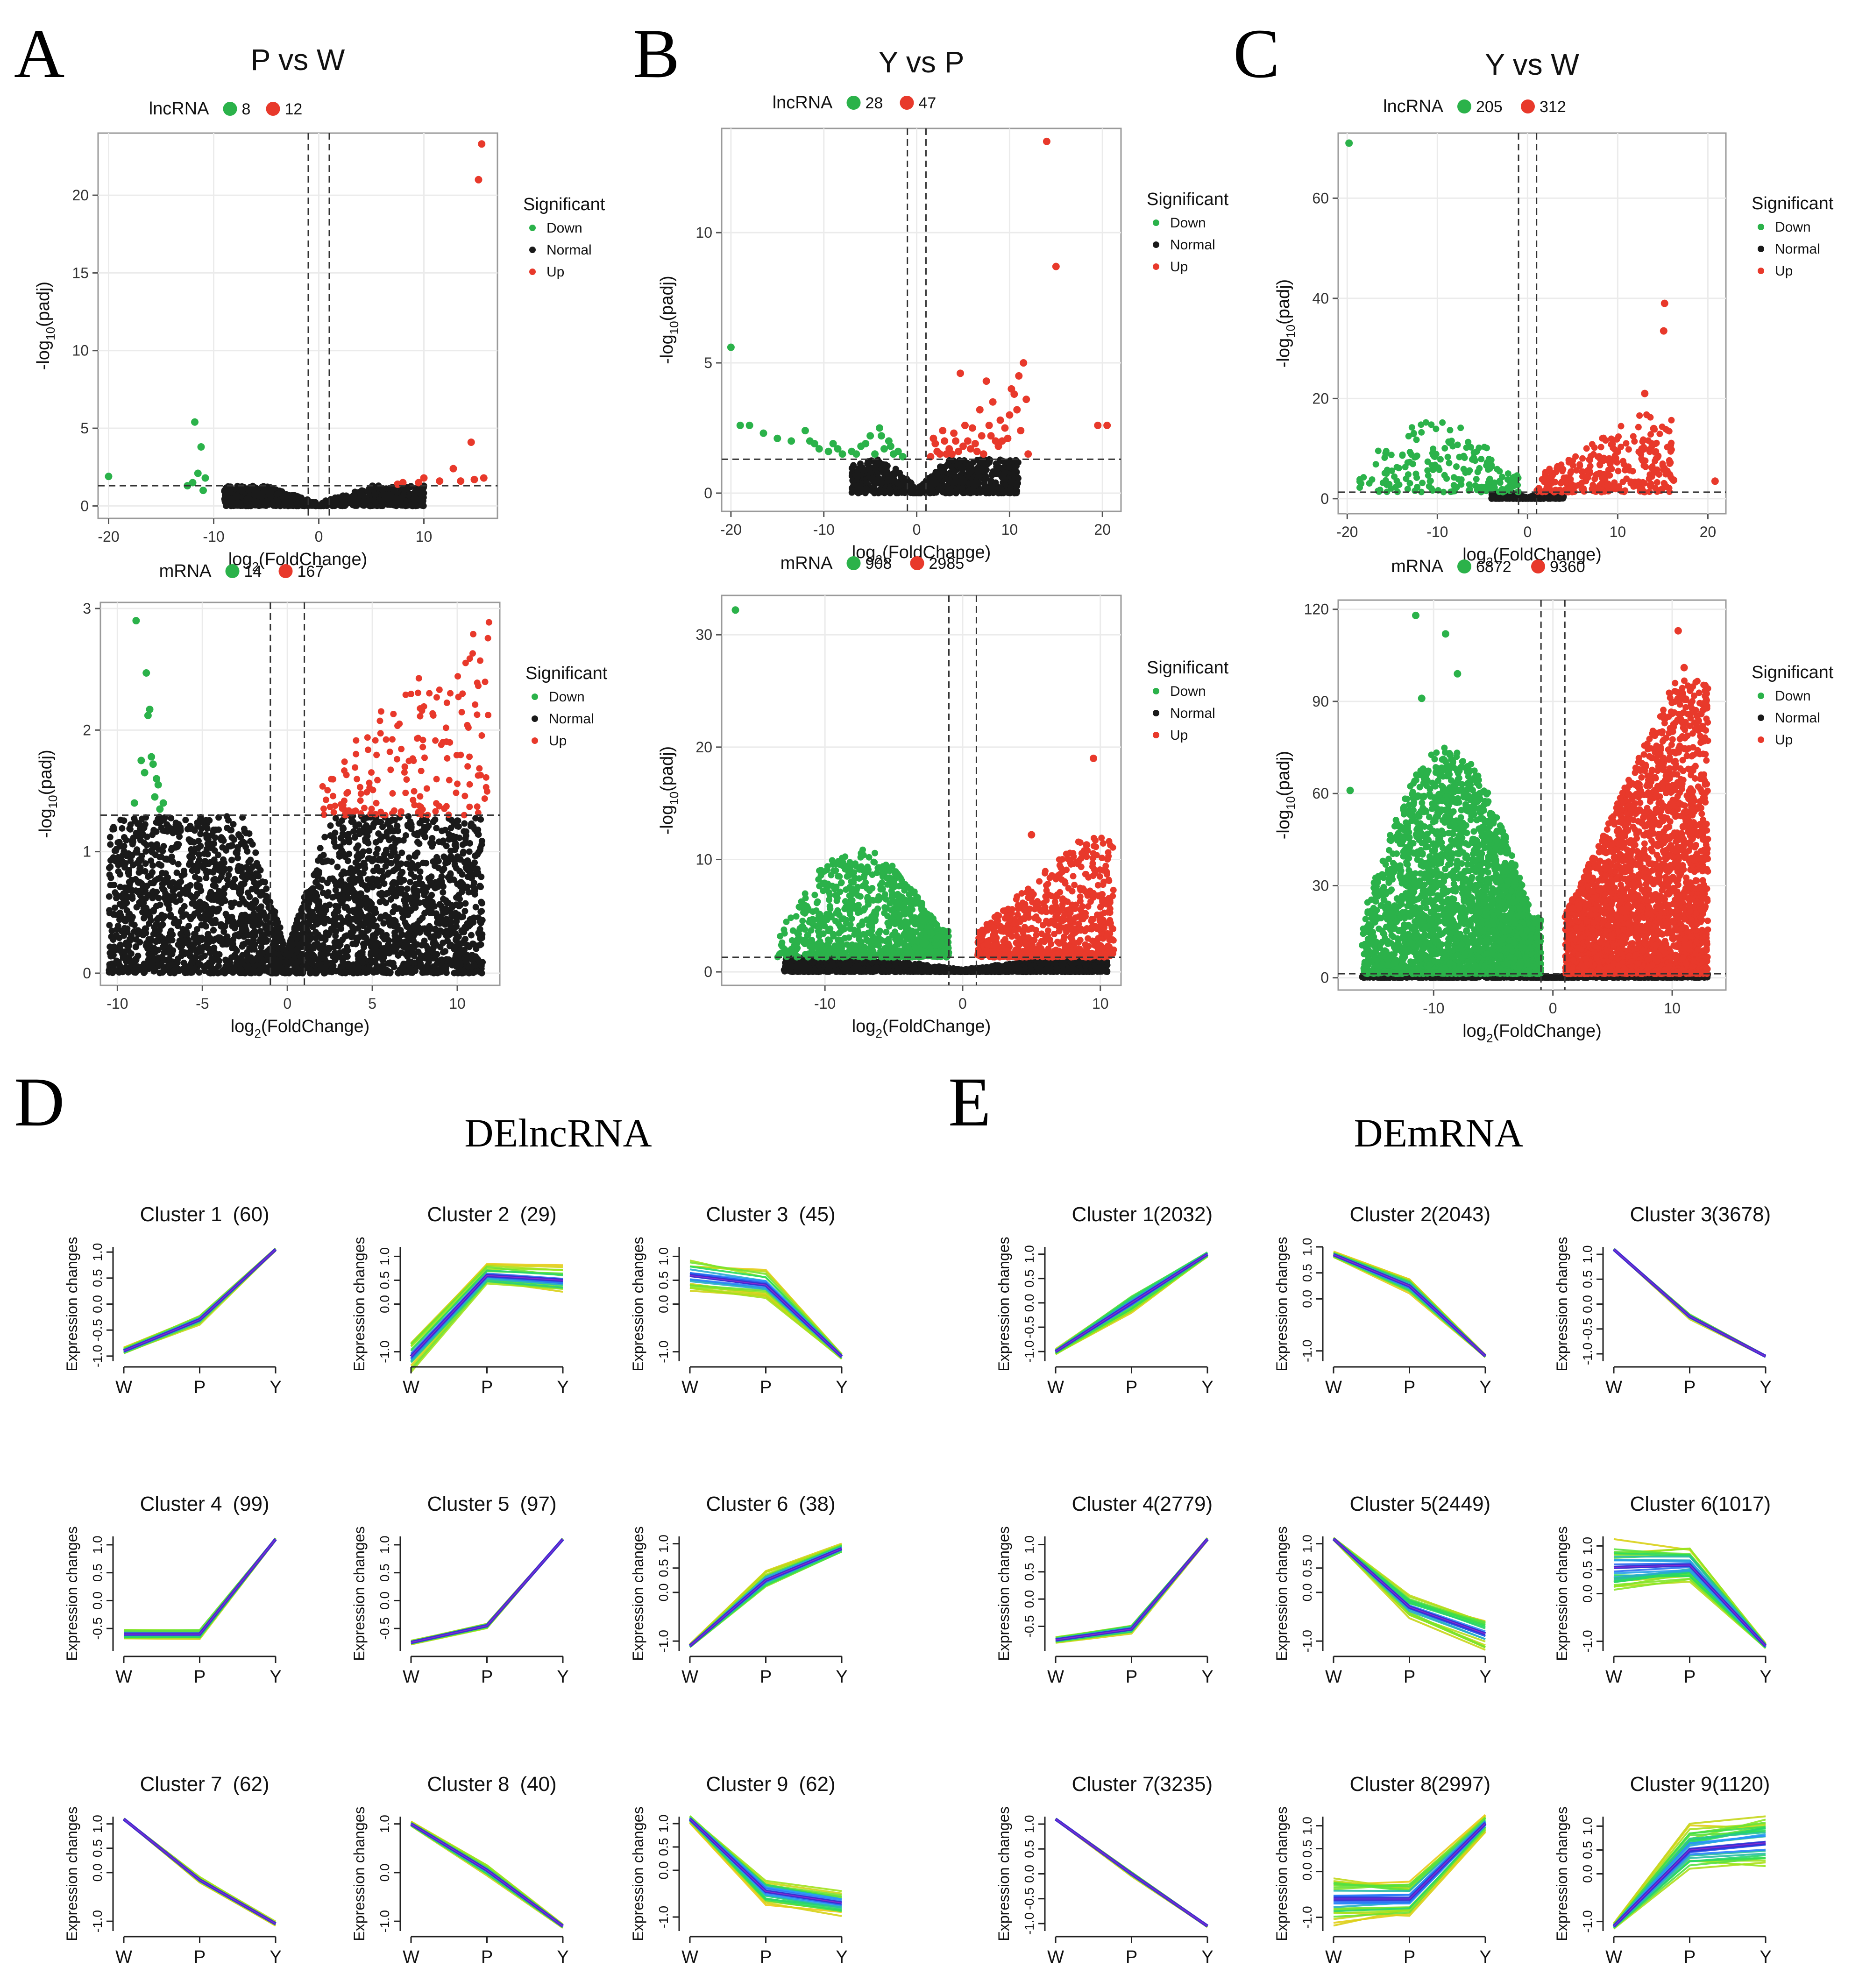 The height and width of the screenshot is (1988, 1852). I want to click on y-tick-label: 1, so click(87, 851).